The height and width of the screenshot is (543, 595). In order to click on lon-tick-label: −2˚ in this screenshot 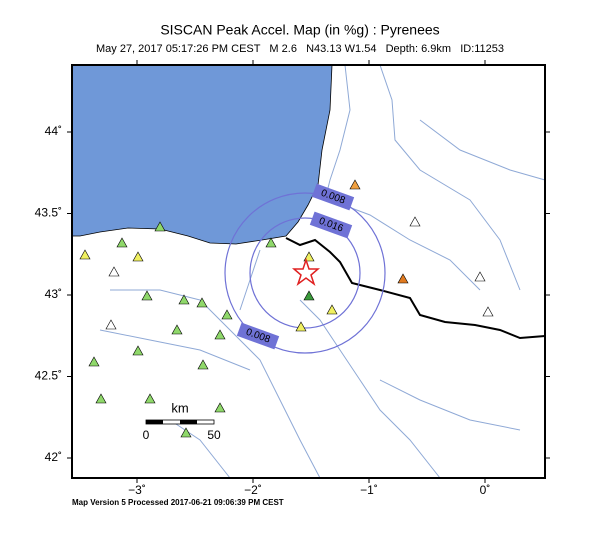, I will do `click(253, 490)`.